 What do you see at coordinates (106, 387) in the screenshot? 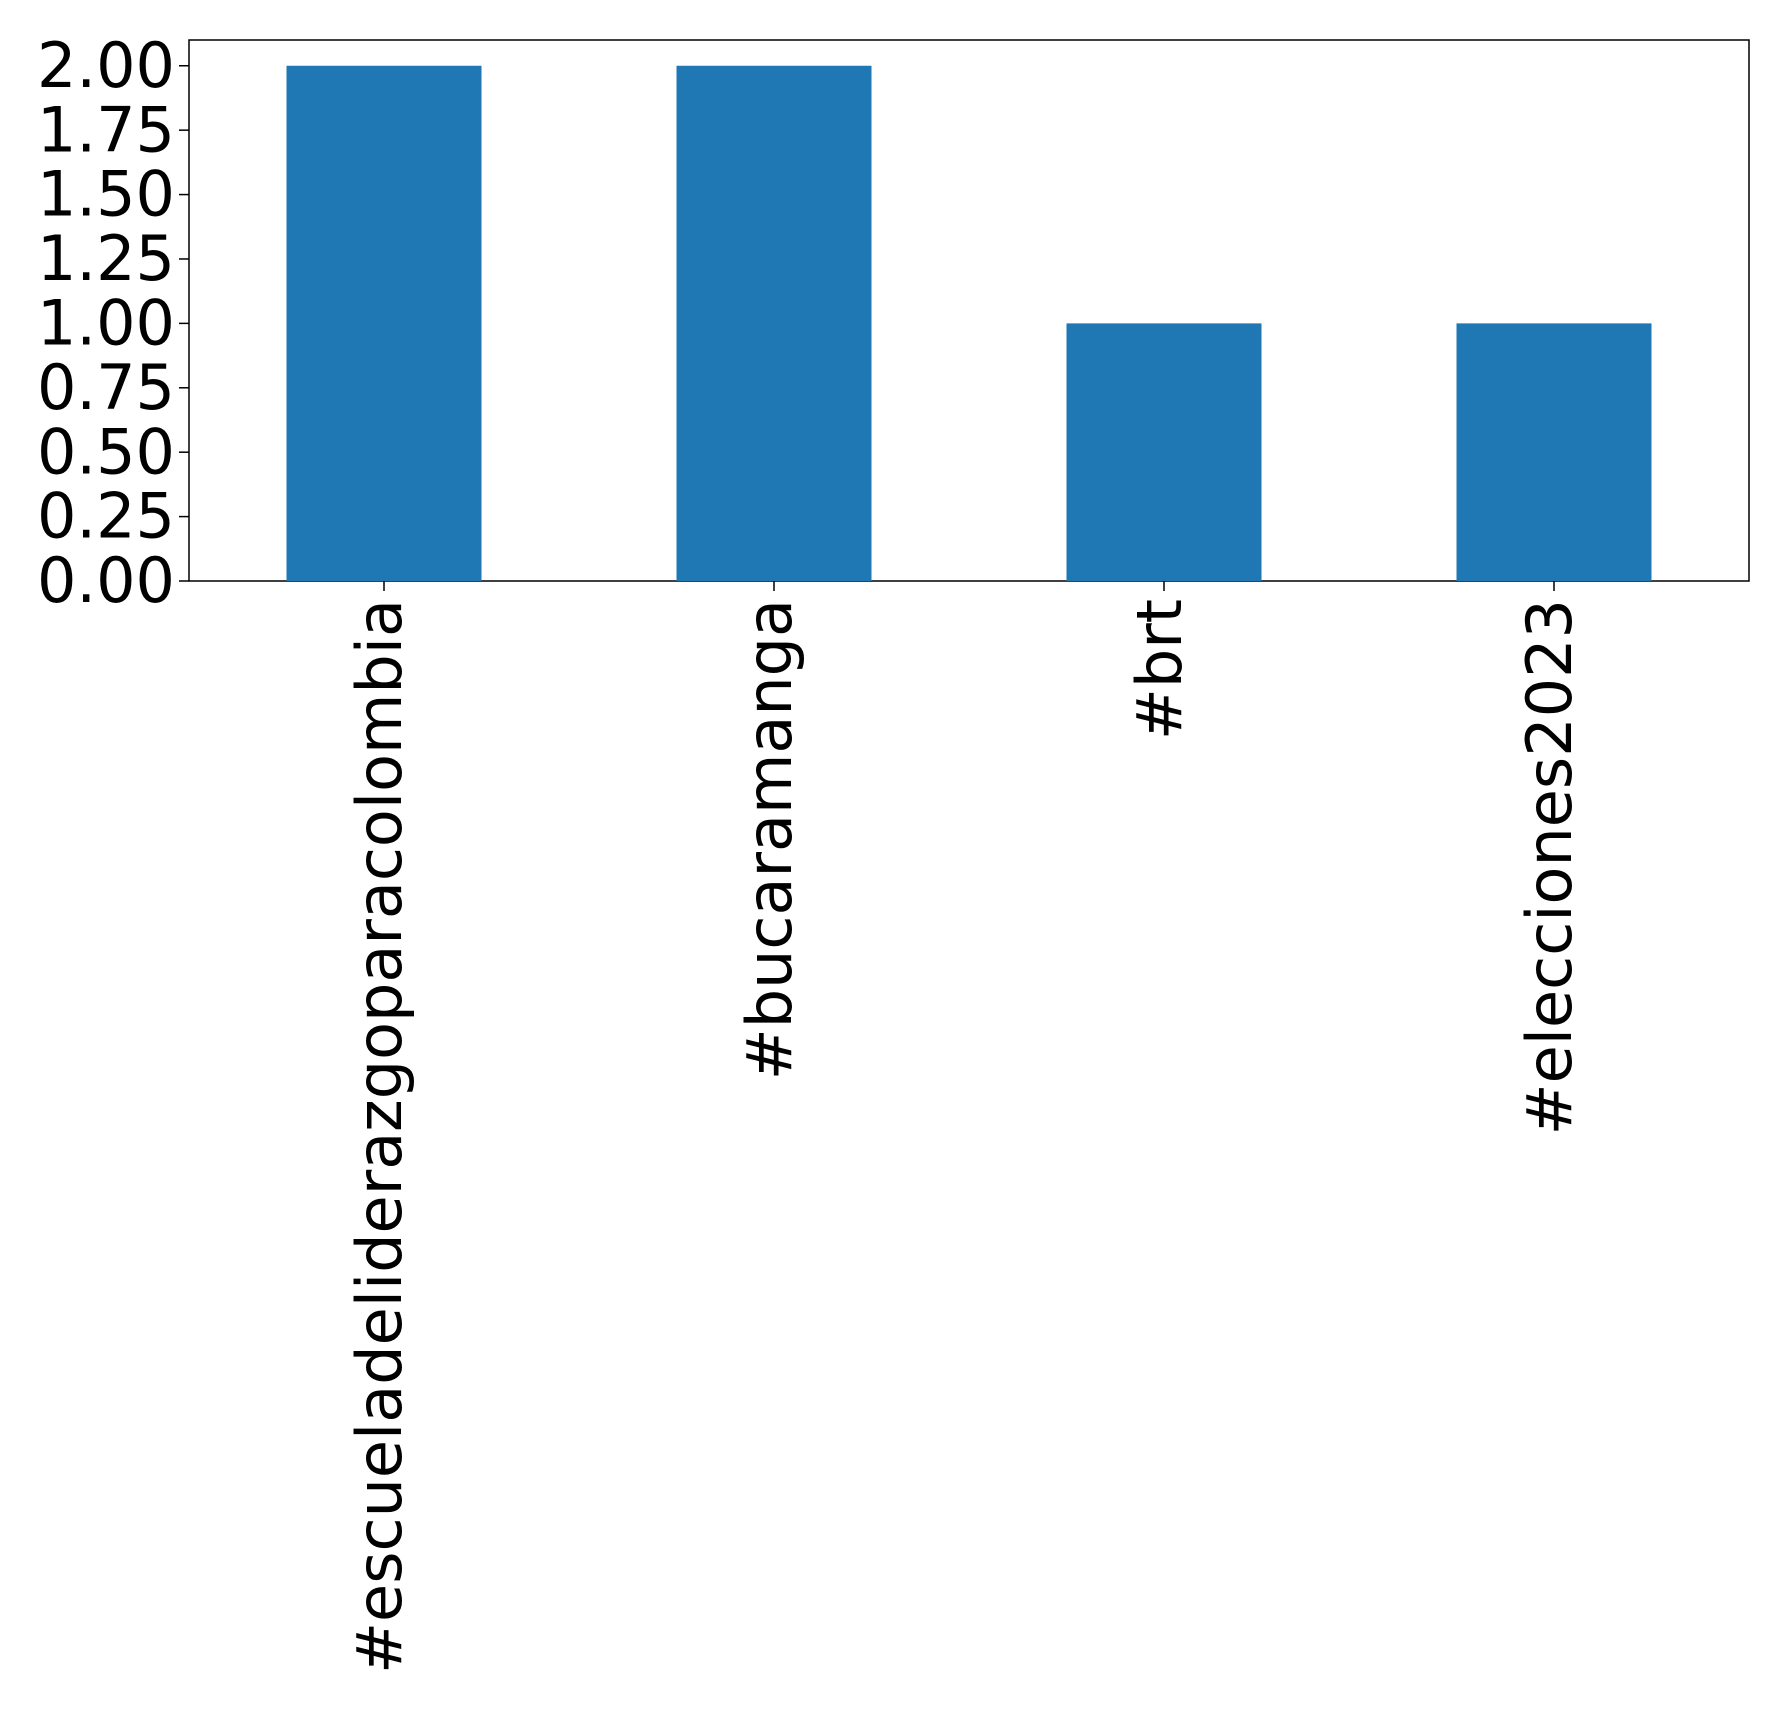
I see `y-tick-label: 0.75` at bounding box center [106, 387].